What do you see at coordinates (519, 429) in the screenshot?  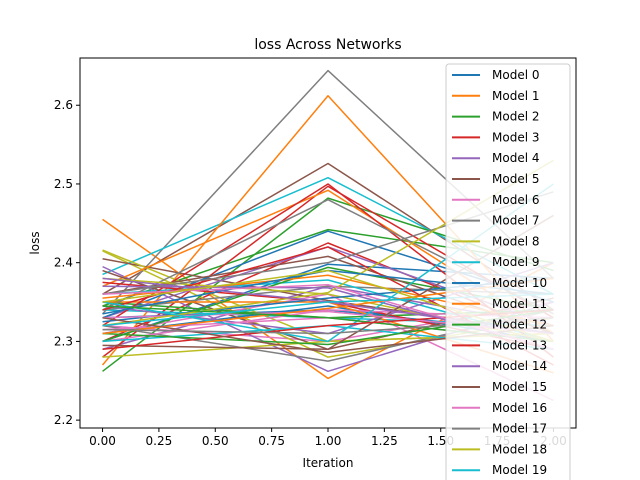 I see `legend-entry-label: Model 17` at bounding box center [519, 429].